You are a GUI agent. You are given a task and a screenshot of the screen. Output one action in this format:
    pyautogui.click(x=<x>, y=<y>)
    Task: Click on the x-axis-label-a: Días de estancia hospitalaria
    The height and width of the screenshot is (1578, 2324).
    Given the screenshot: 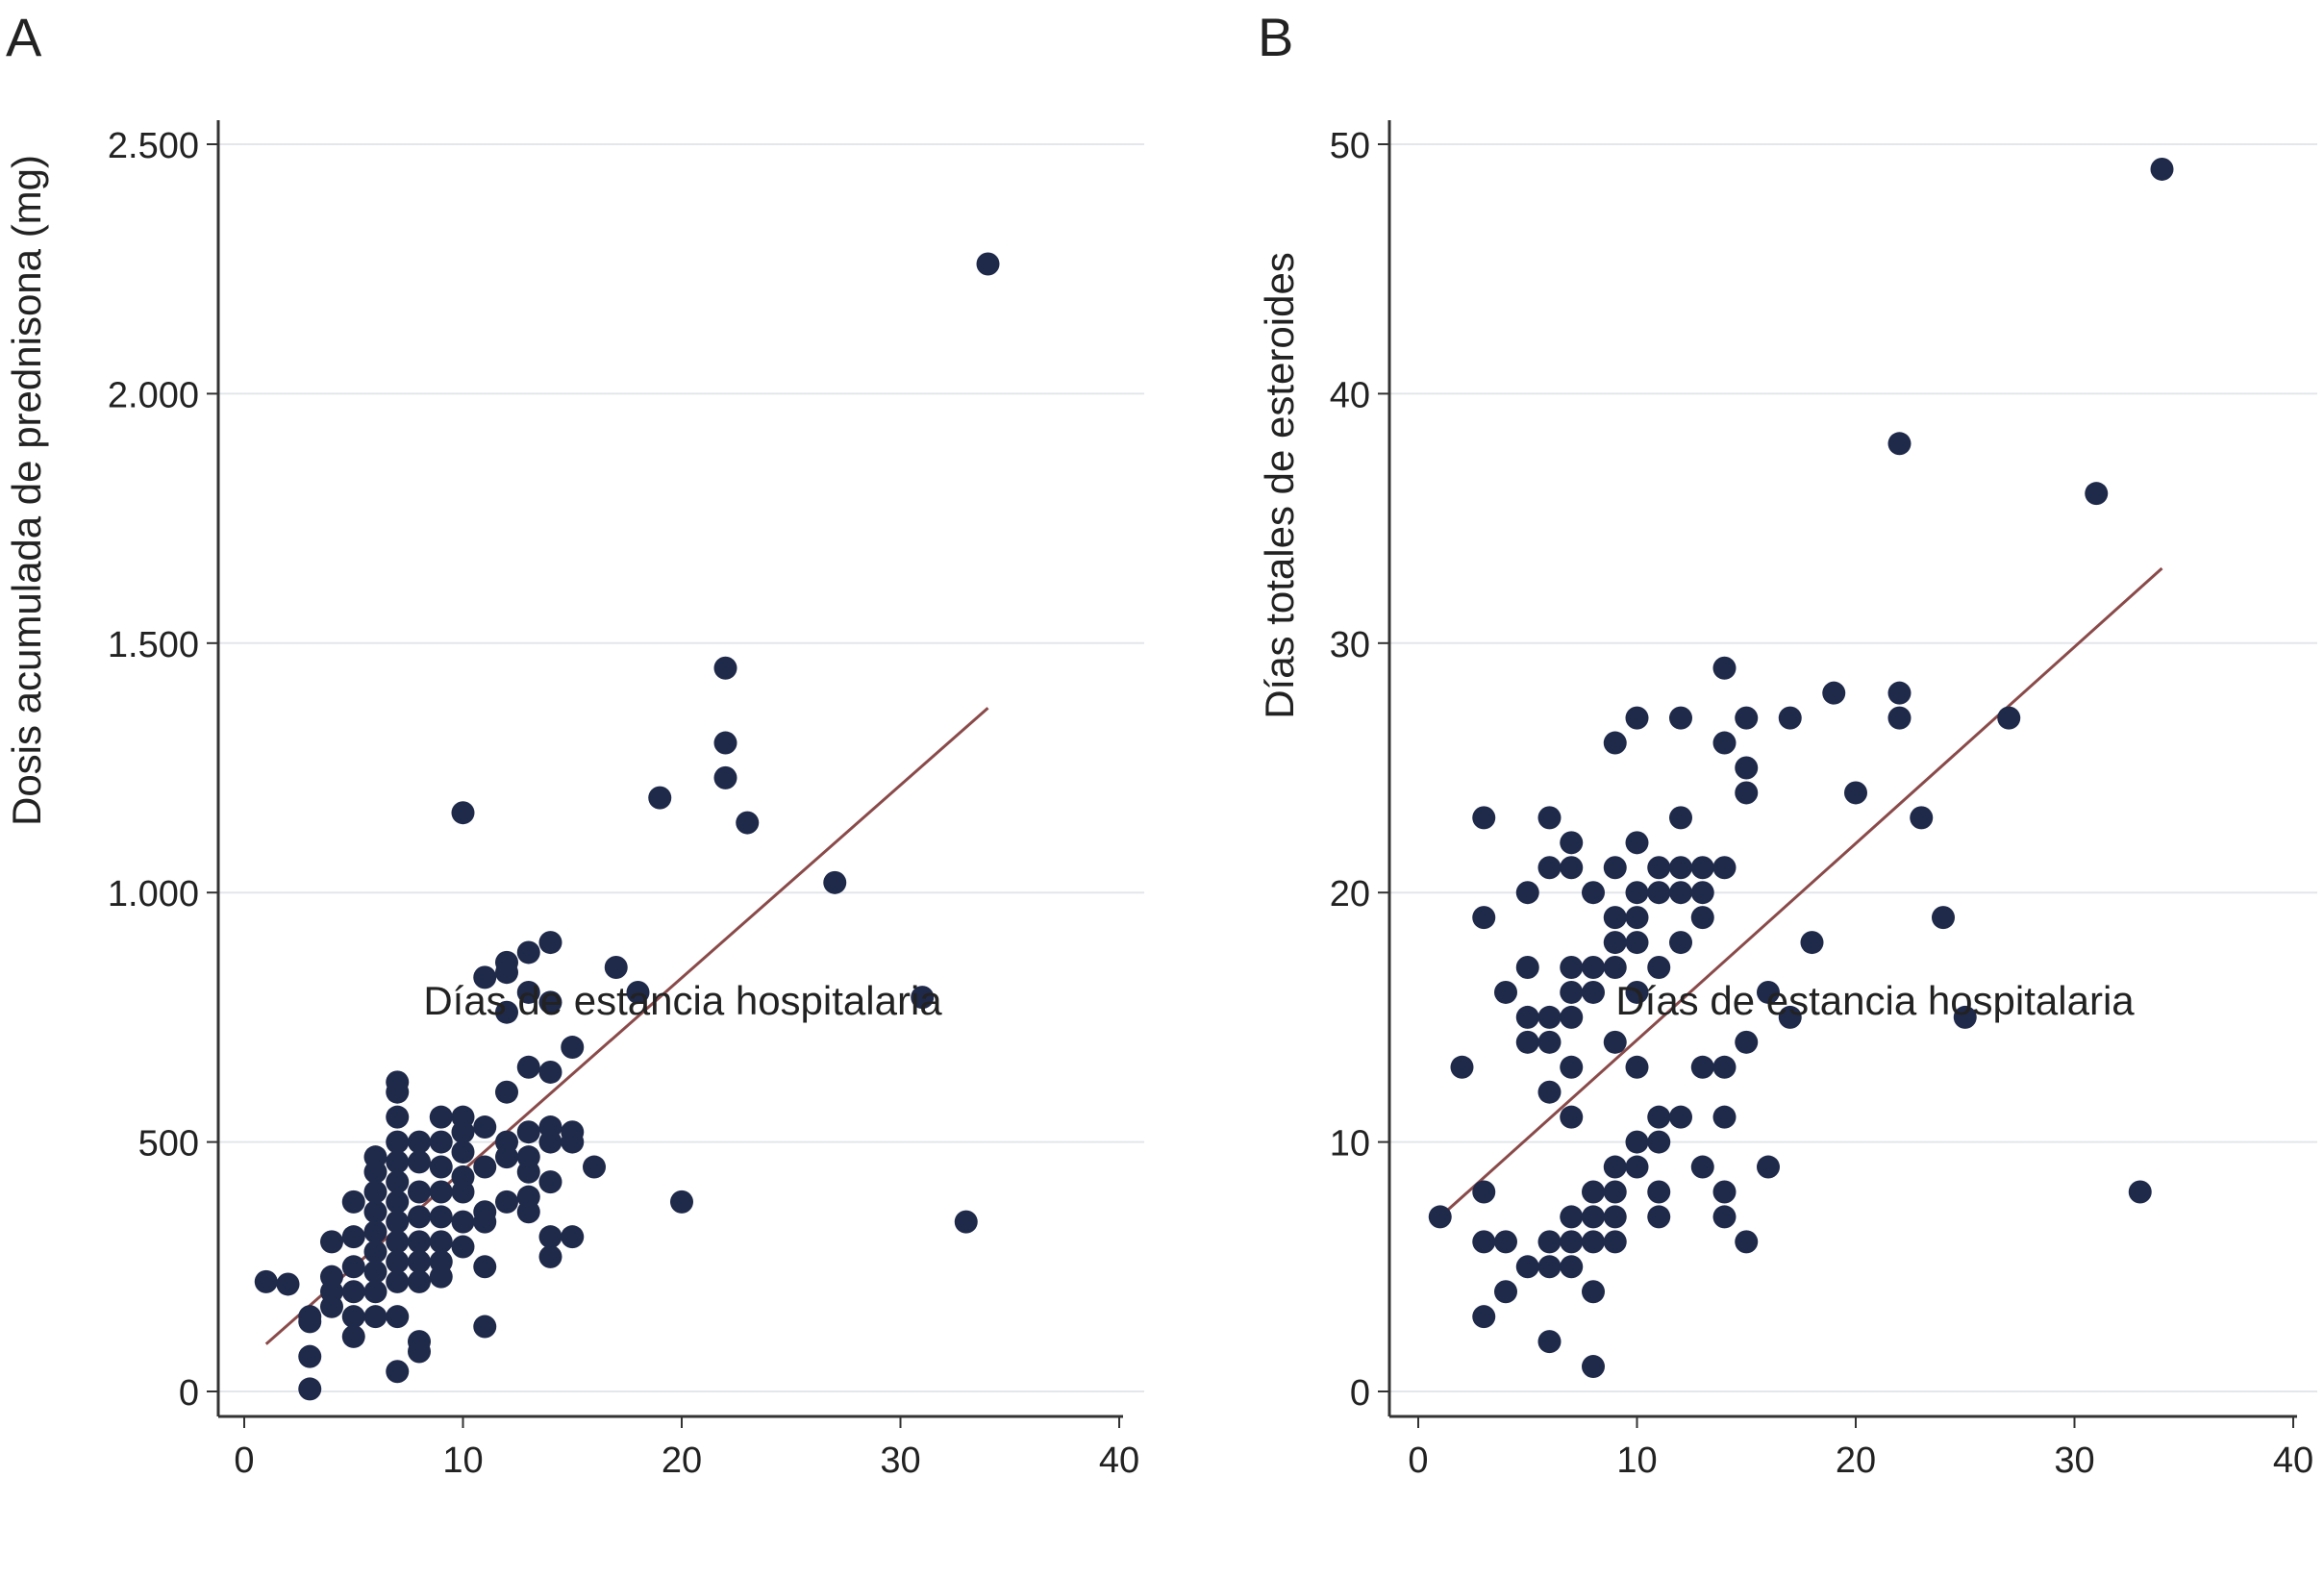 What is the action you would take?
    pyautogui.click(x=682, y=1000)
    